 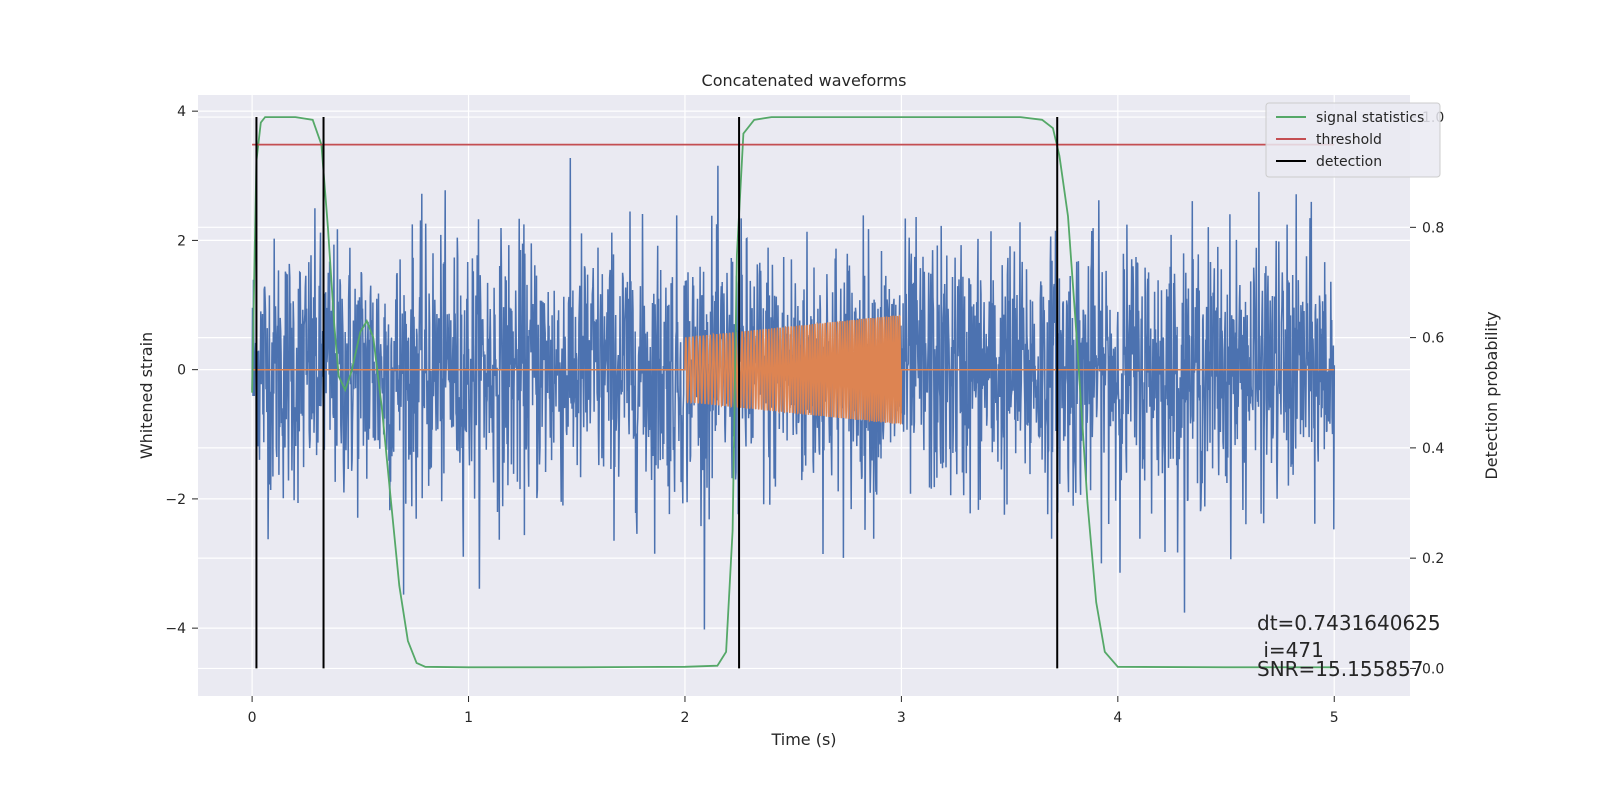 What do you see at coordinates (1349, 162) in the screenshot?
I see `legend-label: detection` at bounding box center [1349, 162].